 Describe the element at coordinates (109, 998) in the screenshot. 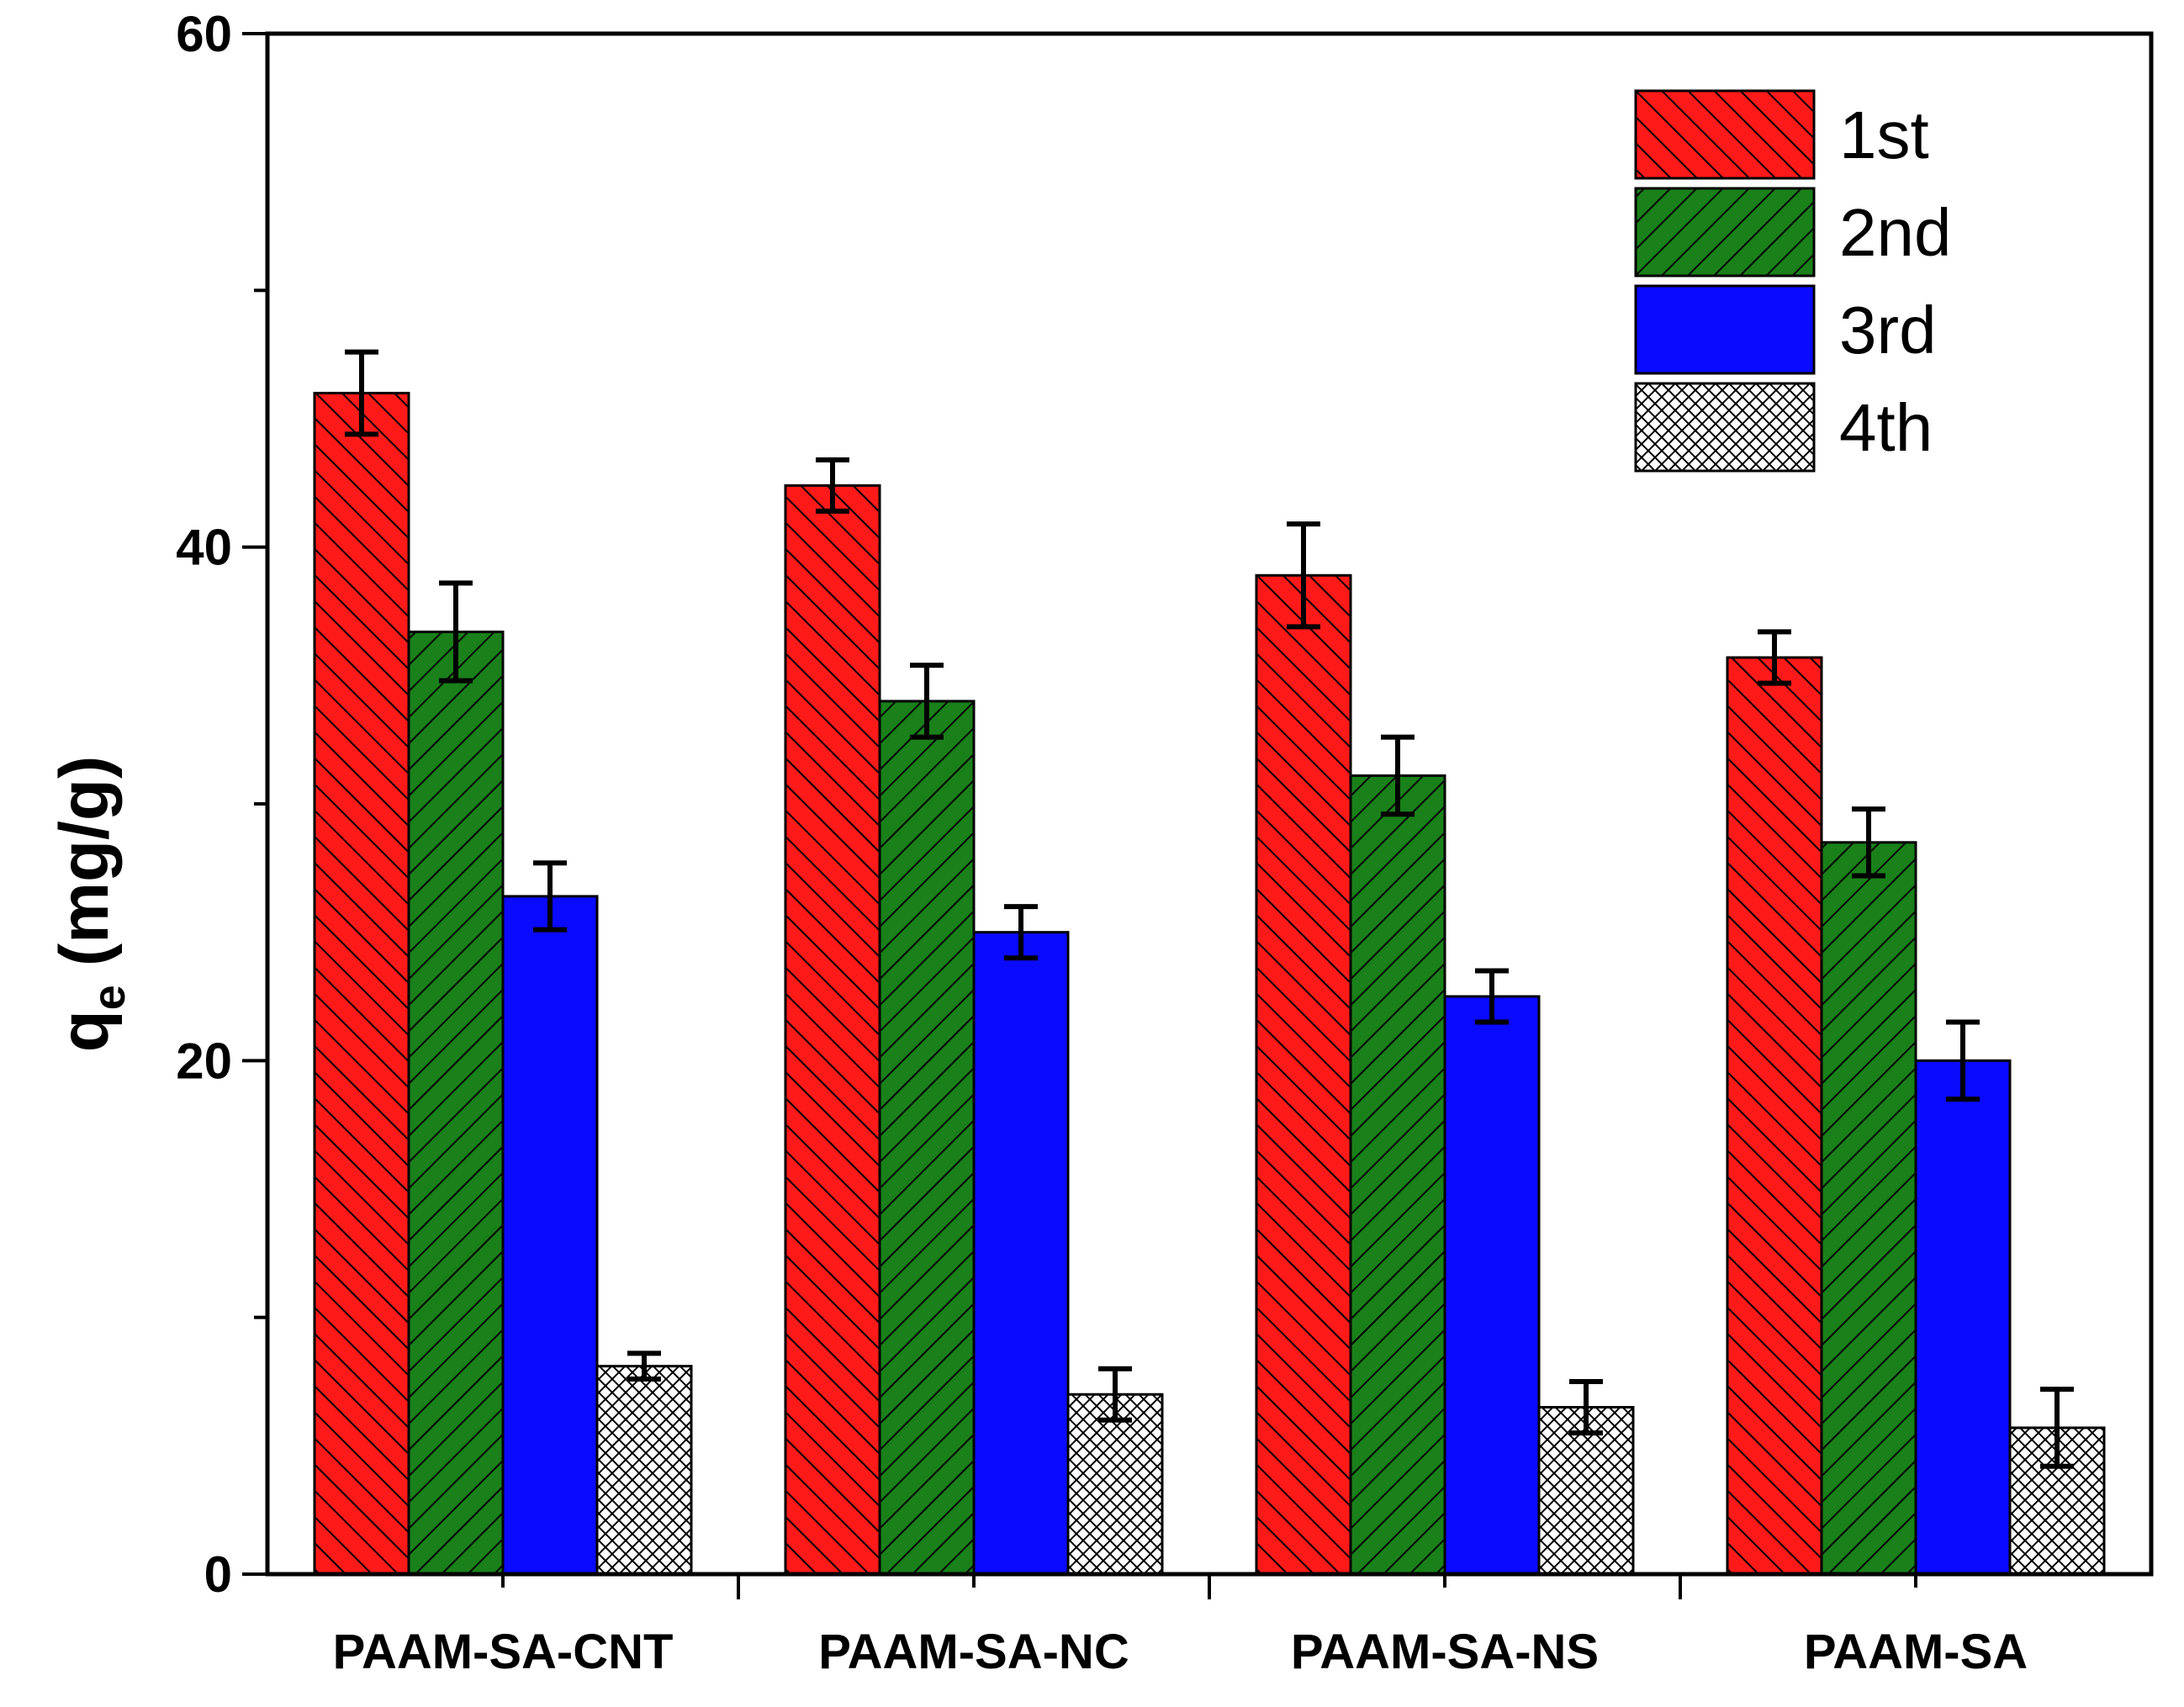

I see `y-axis-label-subscript: e` at that location.